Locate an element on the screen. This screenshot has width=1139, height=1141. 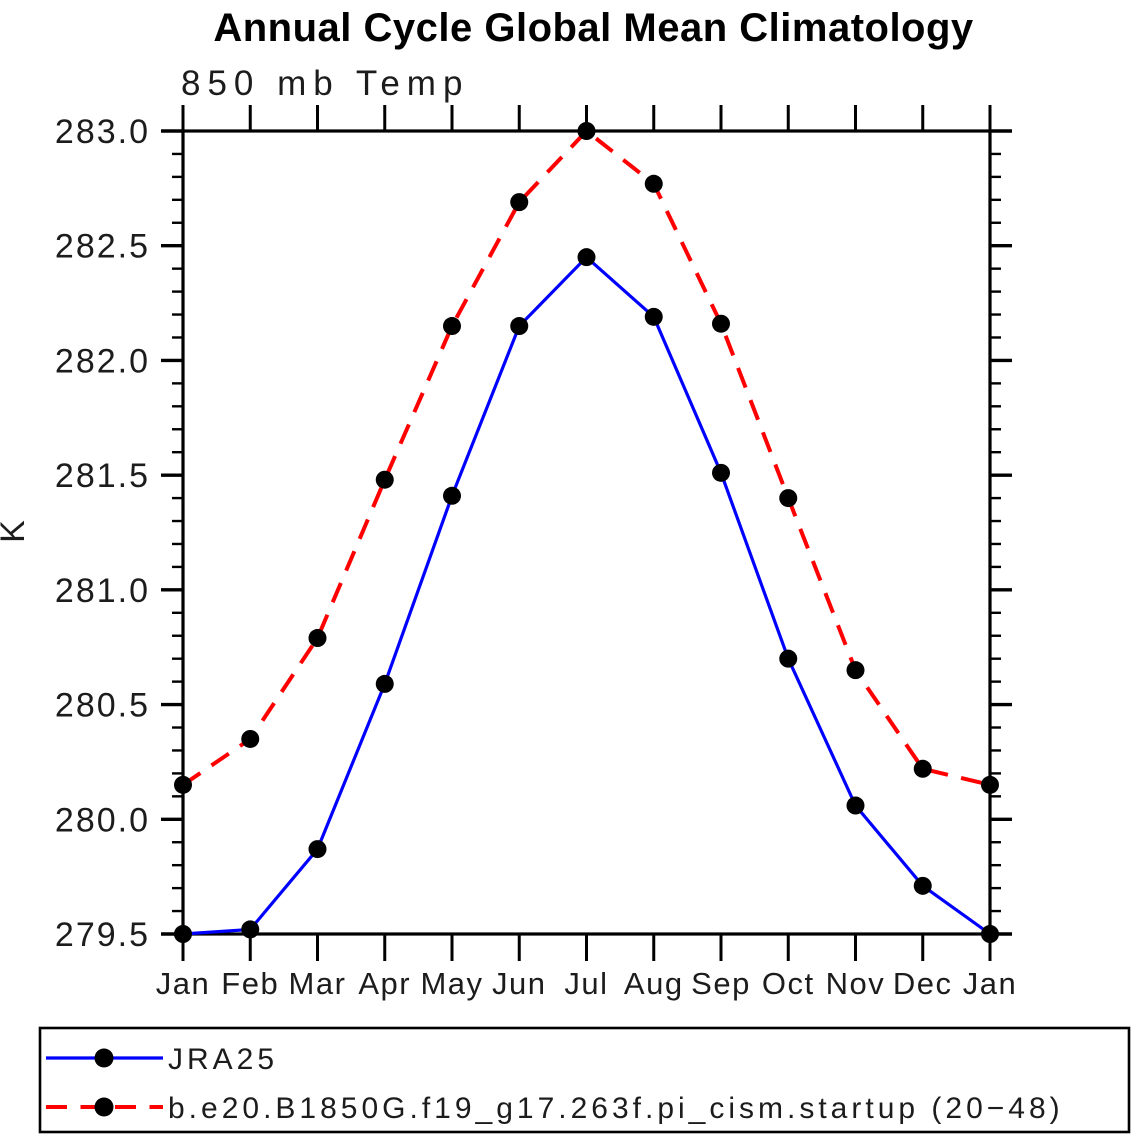
y-tick-label: 282.5 is located at coordinates (102, 247).